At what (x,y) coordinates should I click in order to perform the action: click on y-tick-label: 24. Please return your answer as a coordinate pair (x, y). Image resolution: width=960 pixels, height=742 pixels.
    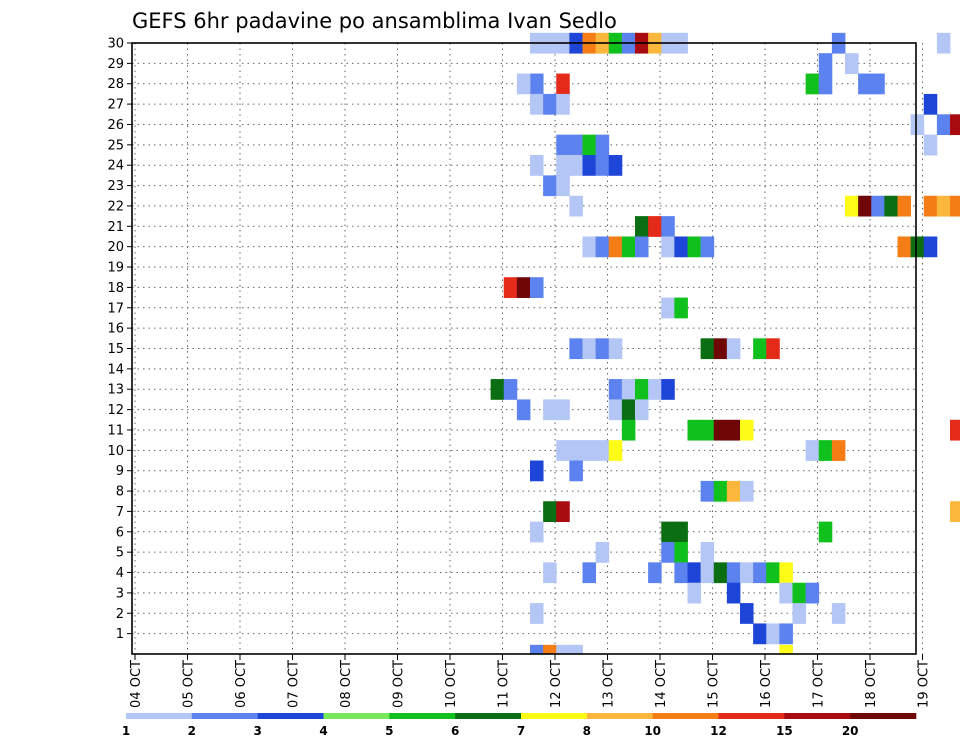
    Looking at the image, I should click on (115, 166).